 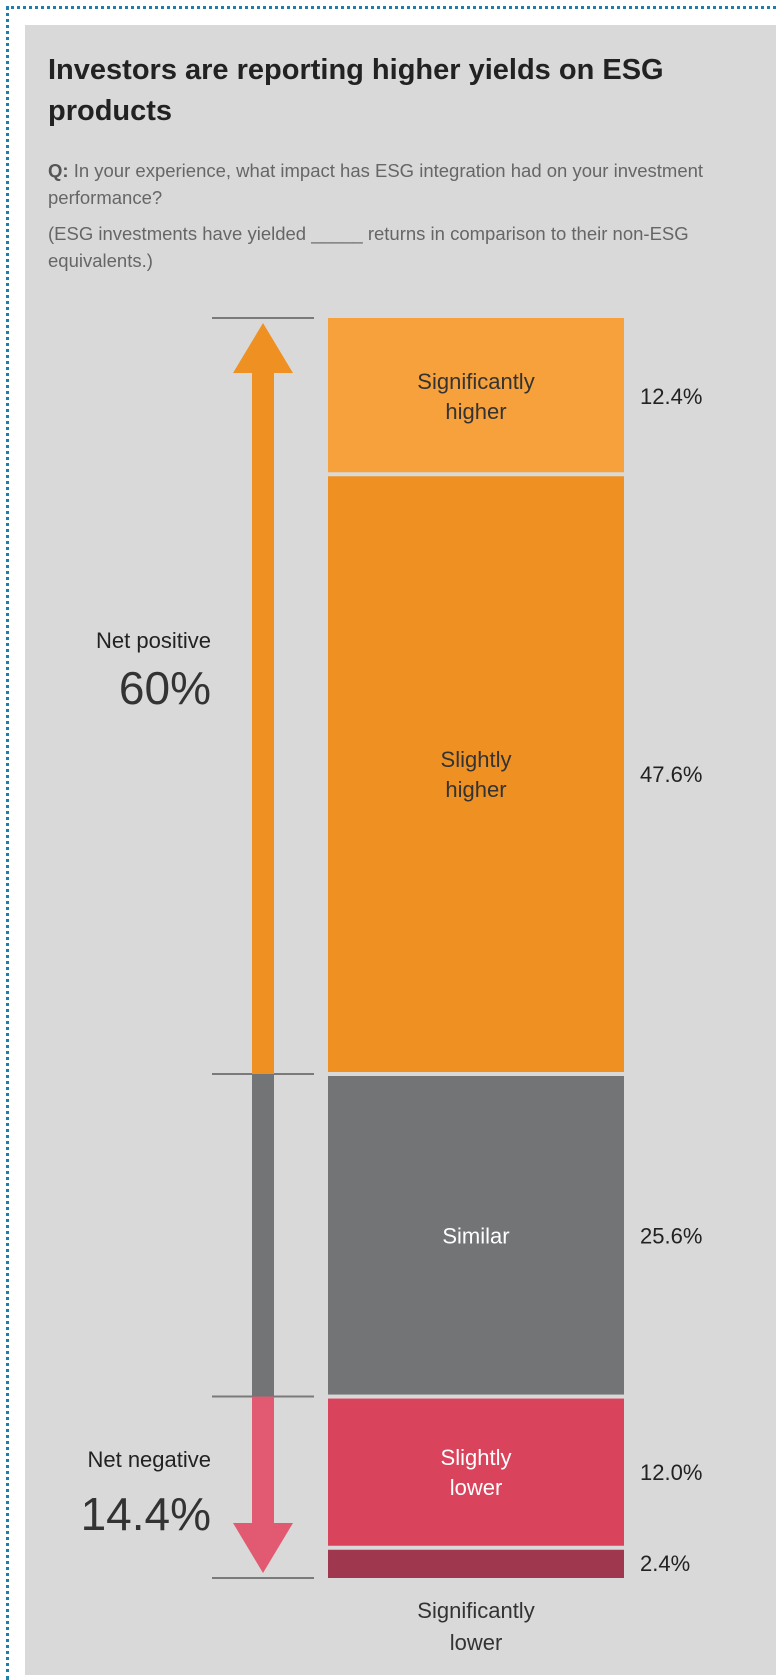 What do you see at coordinates (476, 1563) in the screenshot?
I see `bar-segment-significantly-lower` at bounding box center [476, 1563].